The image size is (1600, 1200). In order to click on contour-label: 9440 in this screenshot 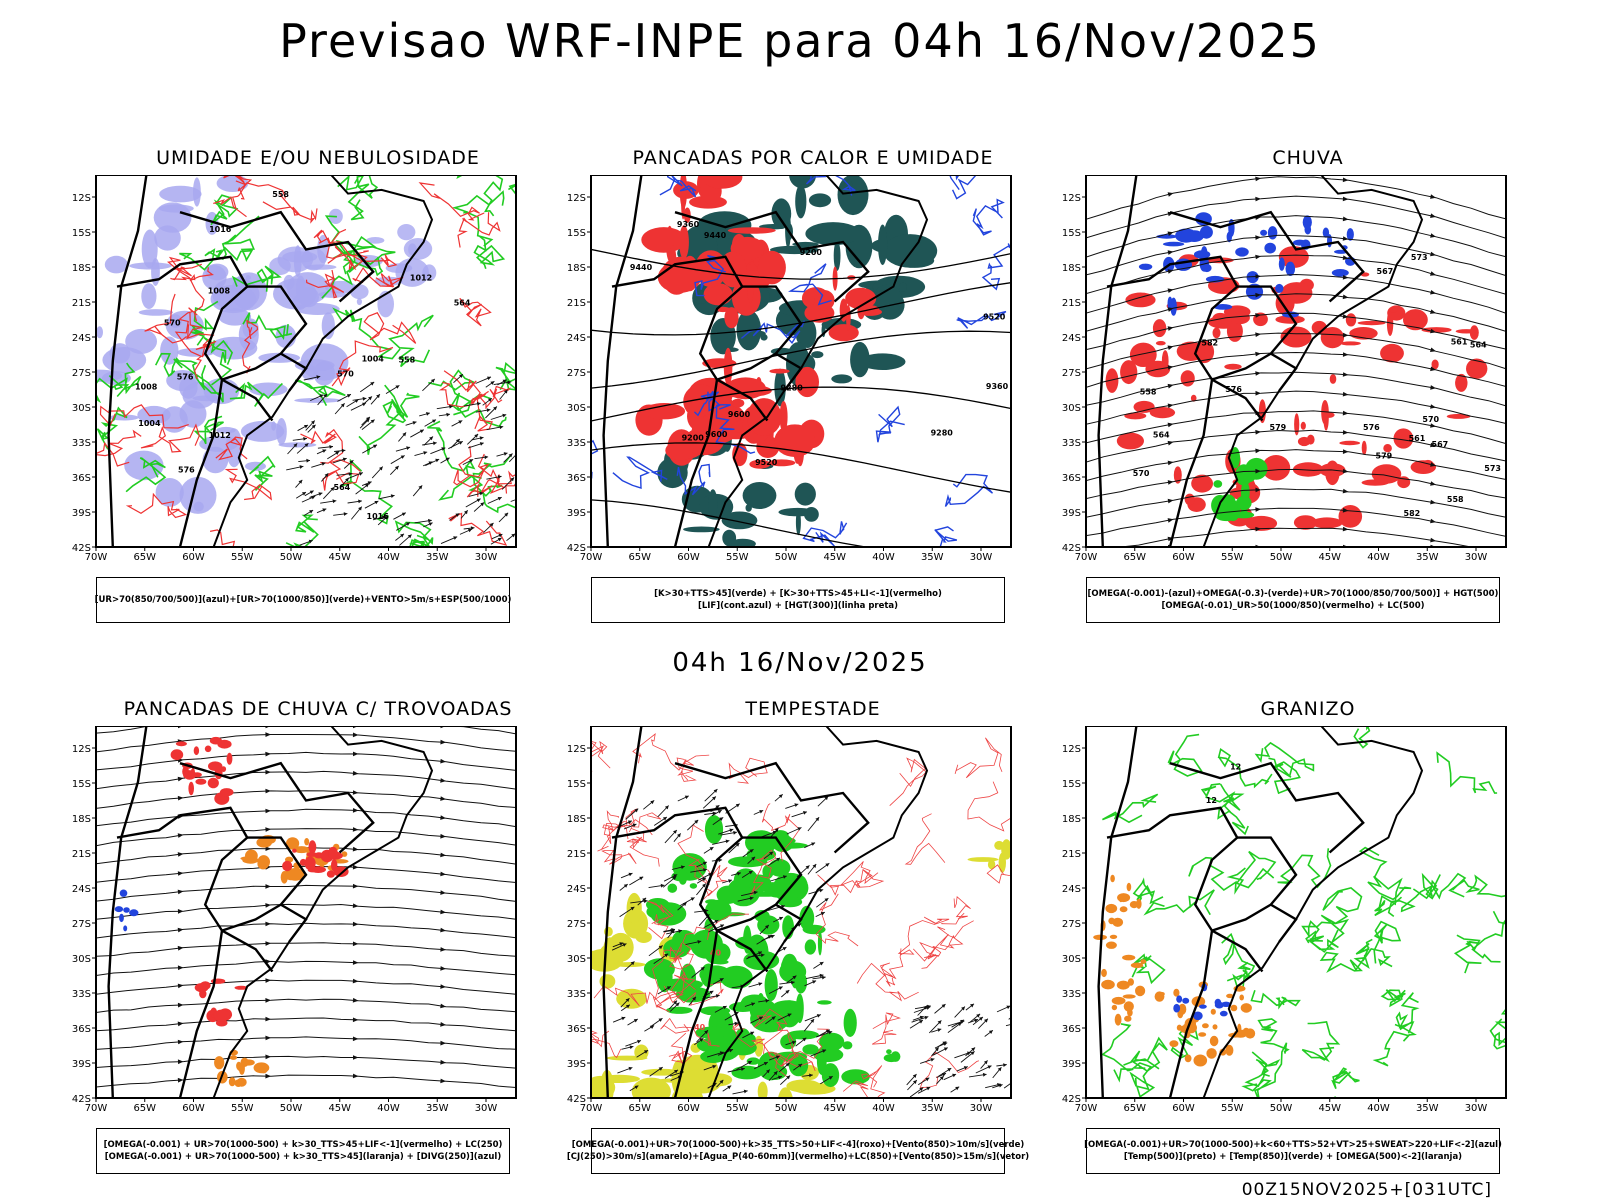, I will do `click(715, 235)`.